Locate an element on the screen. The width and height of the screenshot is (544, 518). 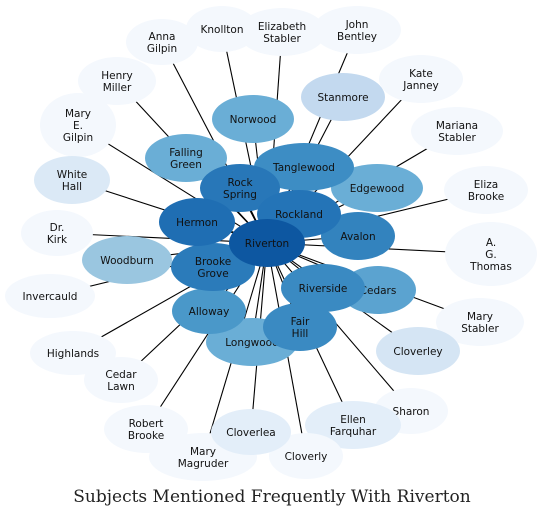
node-label-eliza-brooke: Eliza is located at coordinates (486, 185).